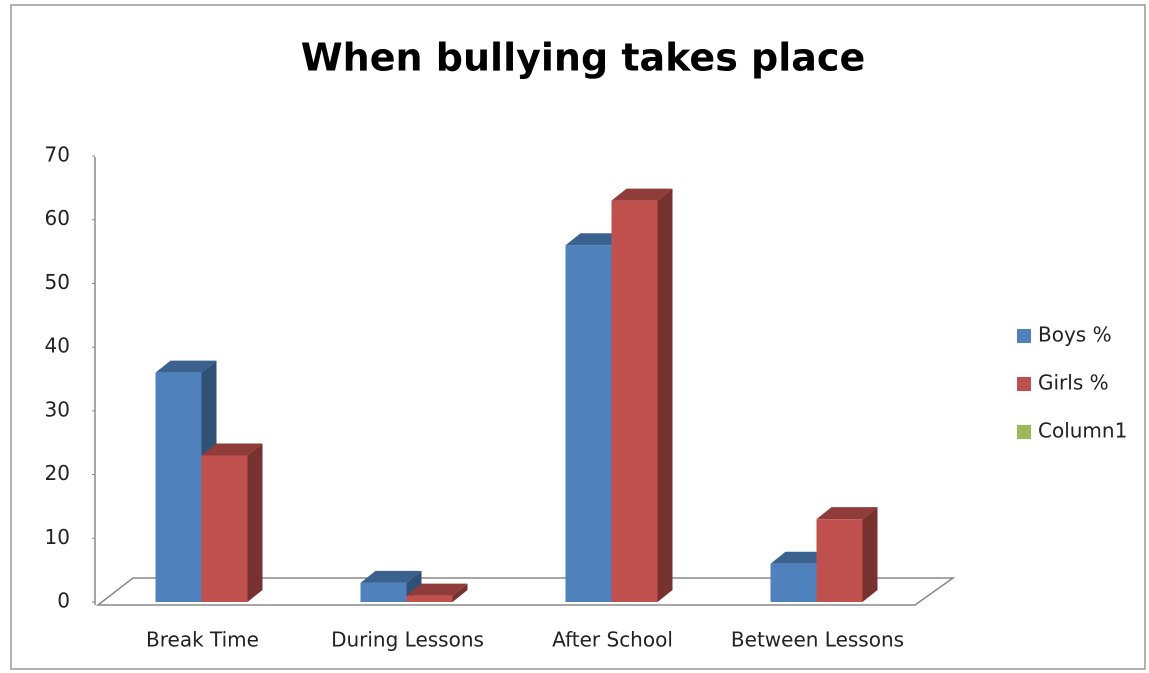 The image size is (1149, 673). I want to click on floor, so click(525, 591).